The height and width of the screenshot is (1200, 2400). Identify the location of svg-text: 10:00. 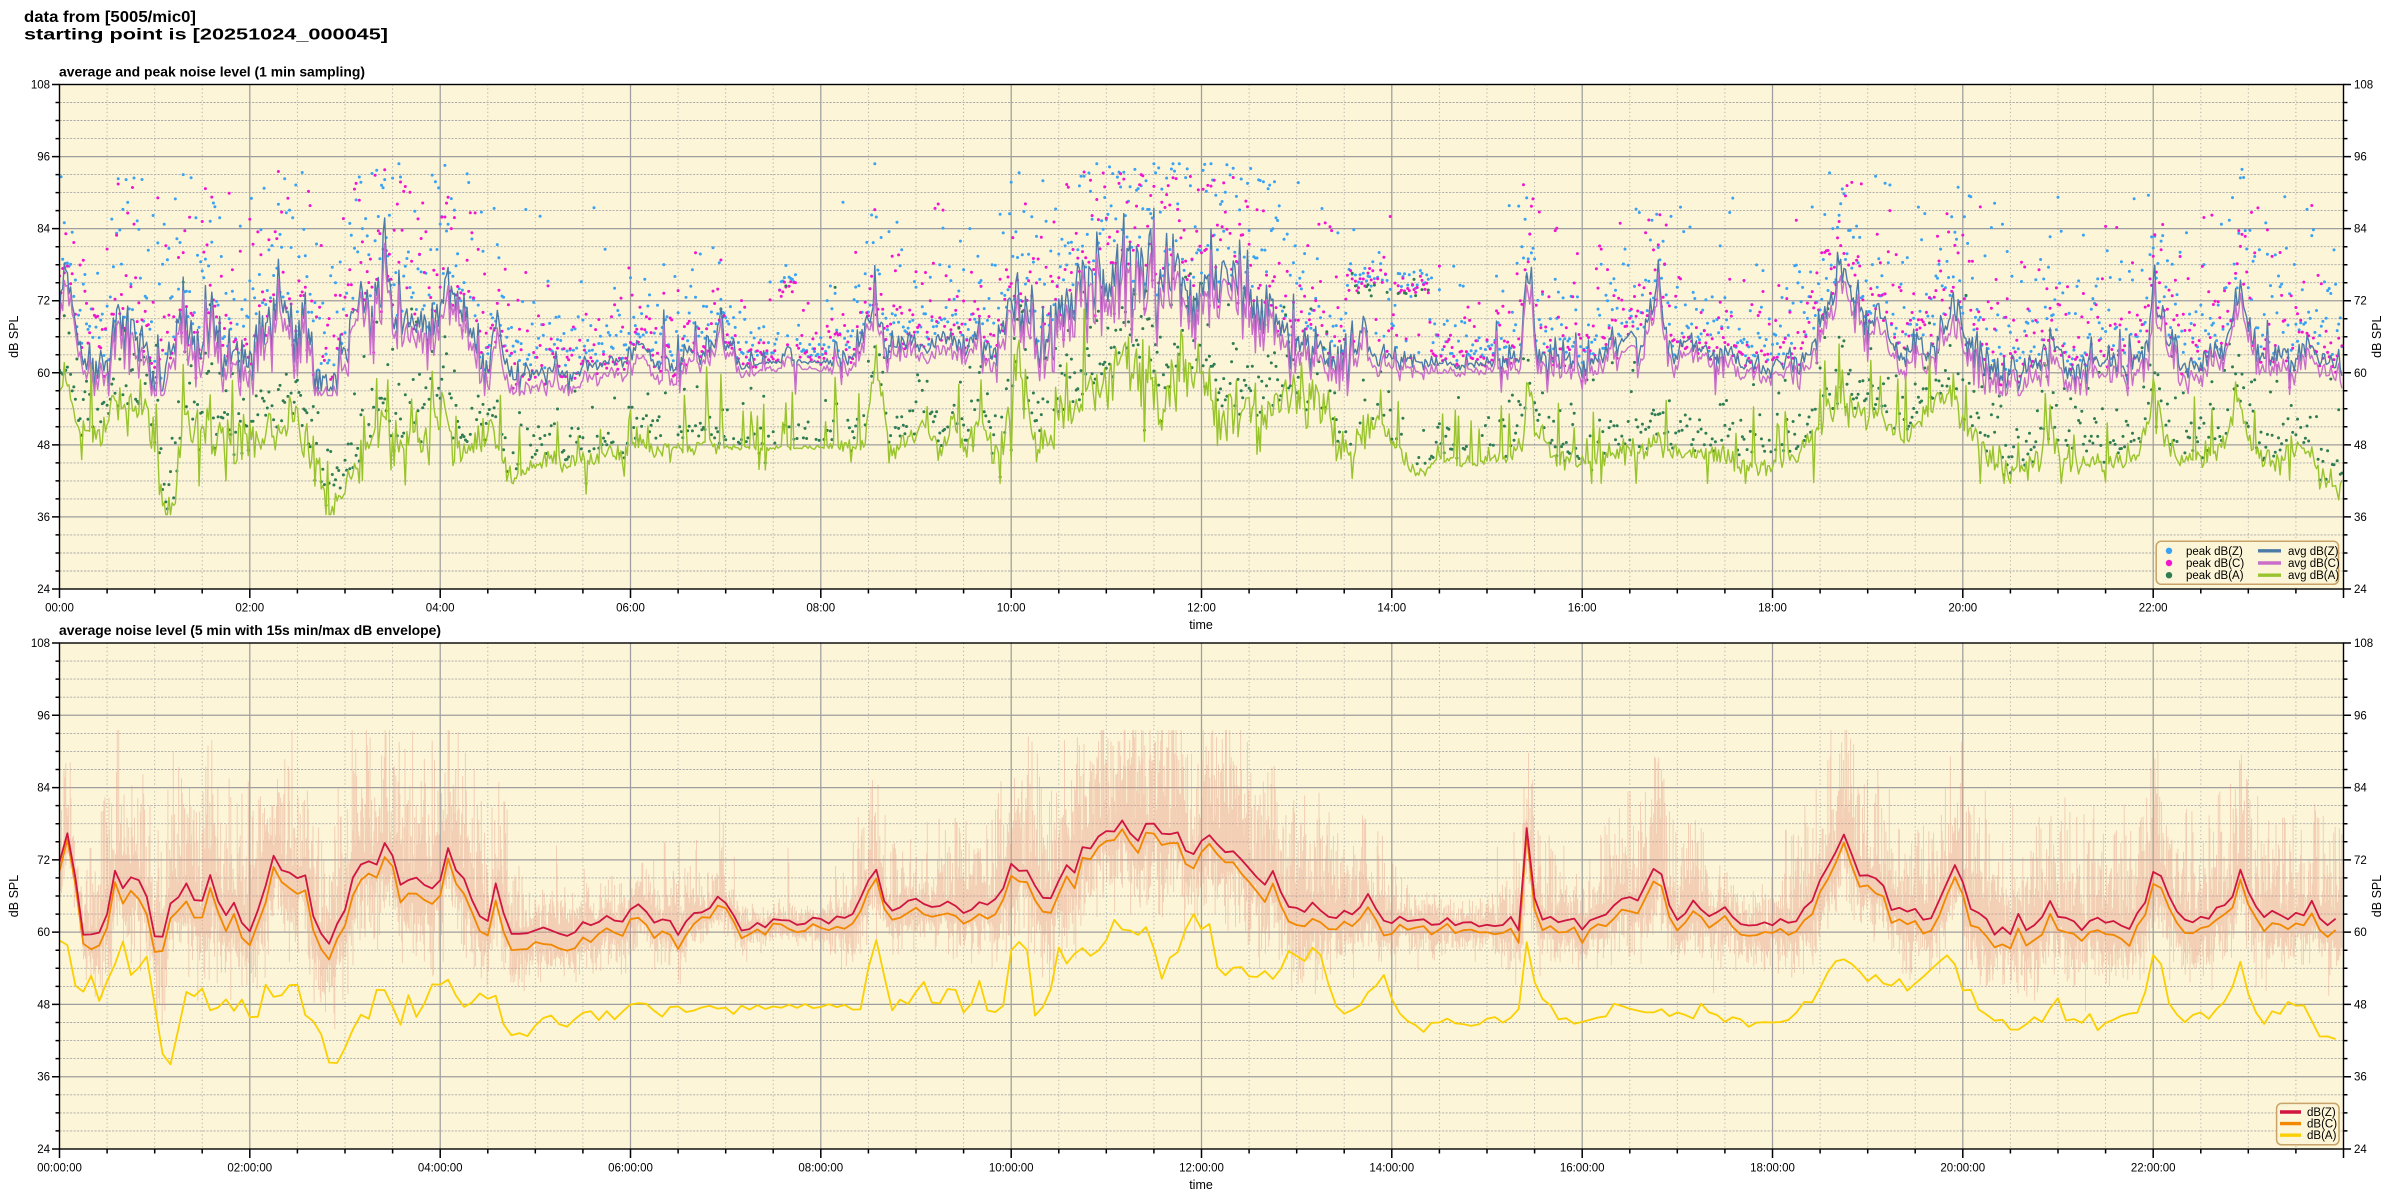
(1011, 609).